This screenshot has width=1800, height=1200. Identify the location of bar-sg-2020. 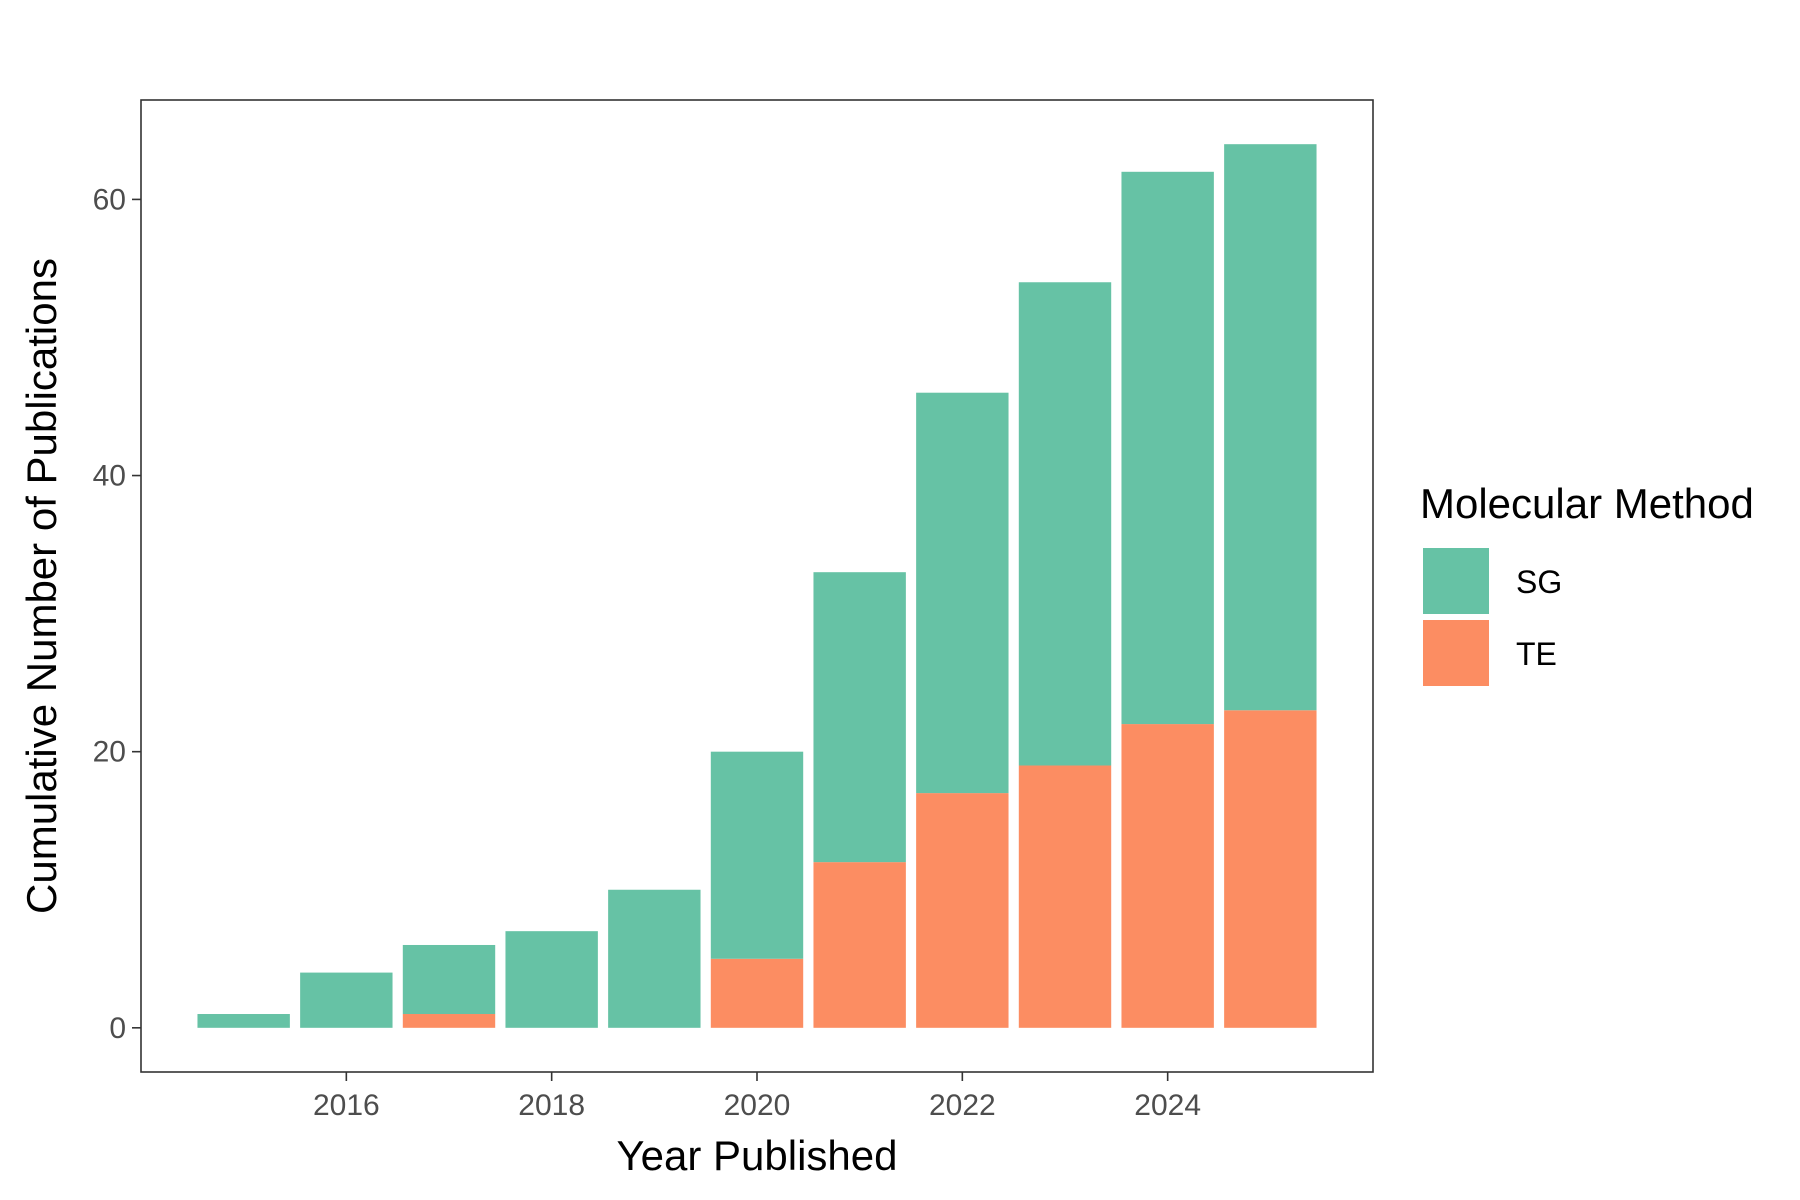
(757, 855).